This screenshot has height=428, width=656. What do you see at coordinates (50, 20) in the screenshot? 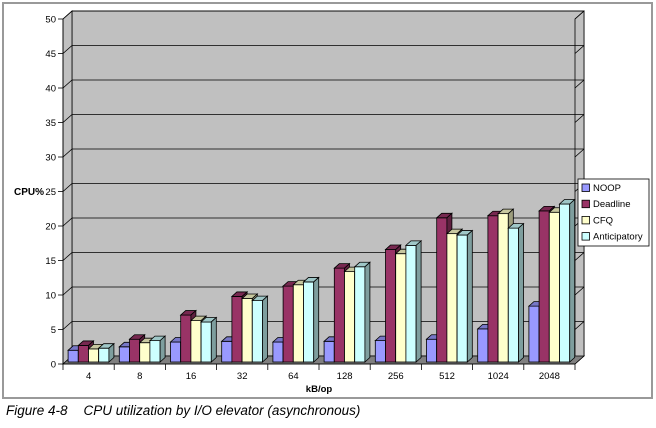
I see `y-tick-label-50: 50` at bounding box center [50, 20].